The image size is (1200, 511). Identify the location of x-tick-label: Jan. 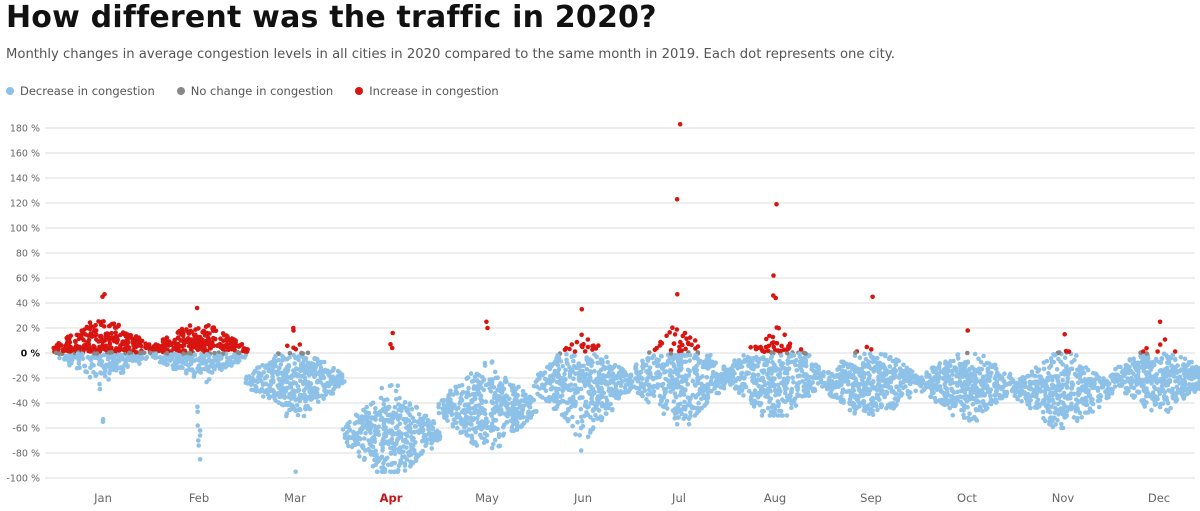
(102, 498).